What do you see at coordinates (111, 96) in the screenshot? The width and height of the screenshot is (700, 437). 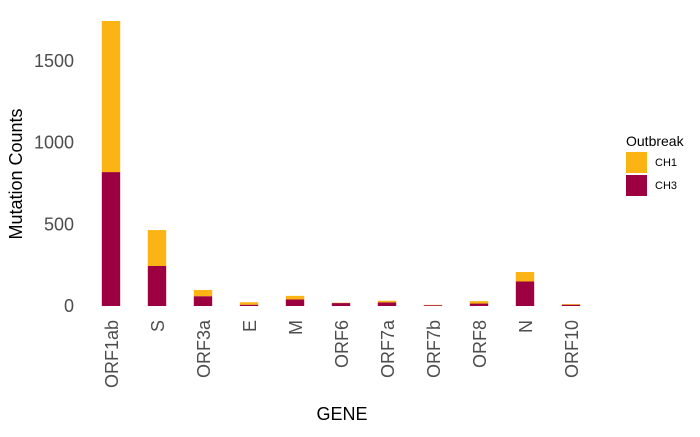 I see `bar-ch1-orf1ab` at bounding box center [111, 96].